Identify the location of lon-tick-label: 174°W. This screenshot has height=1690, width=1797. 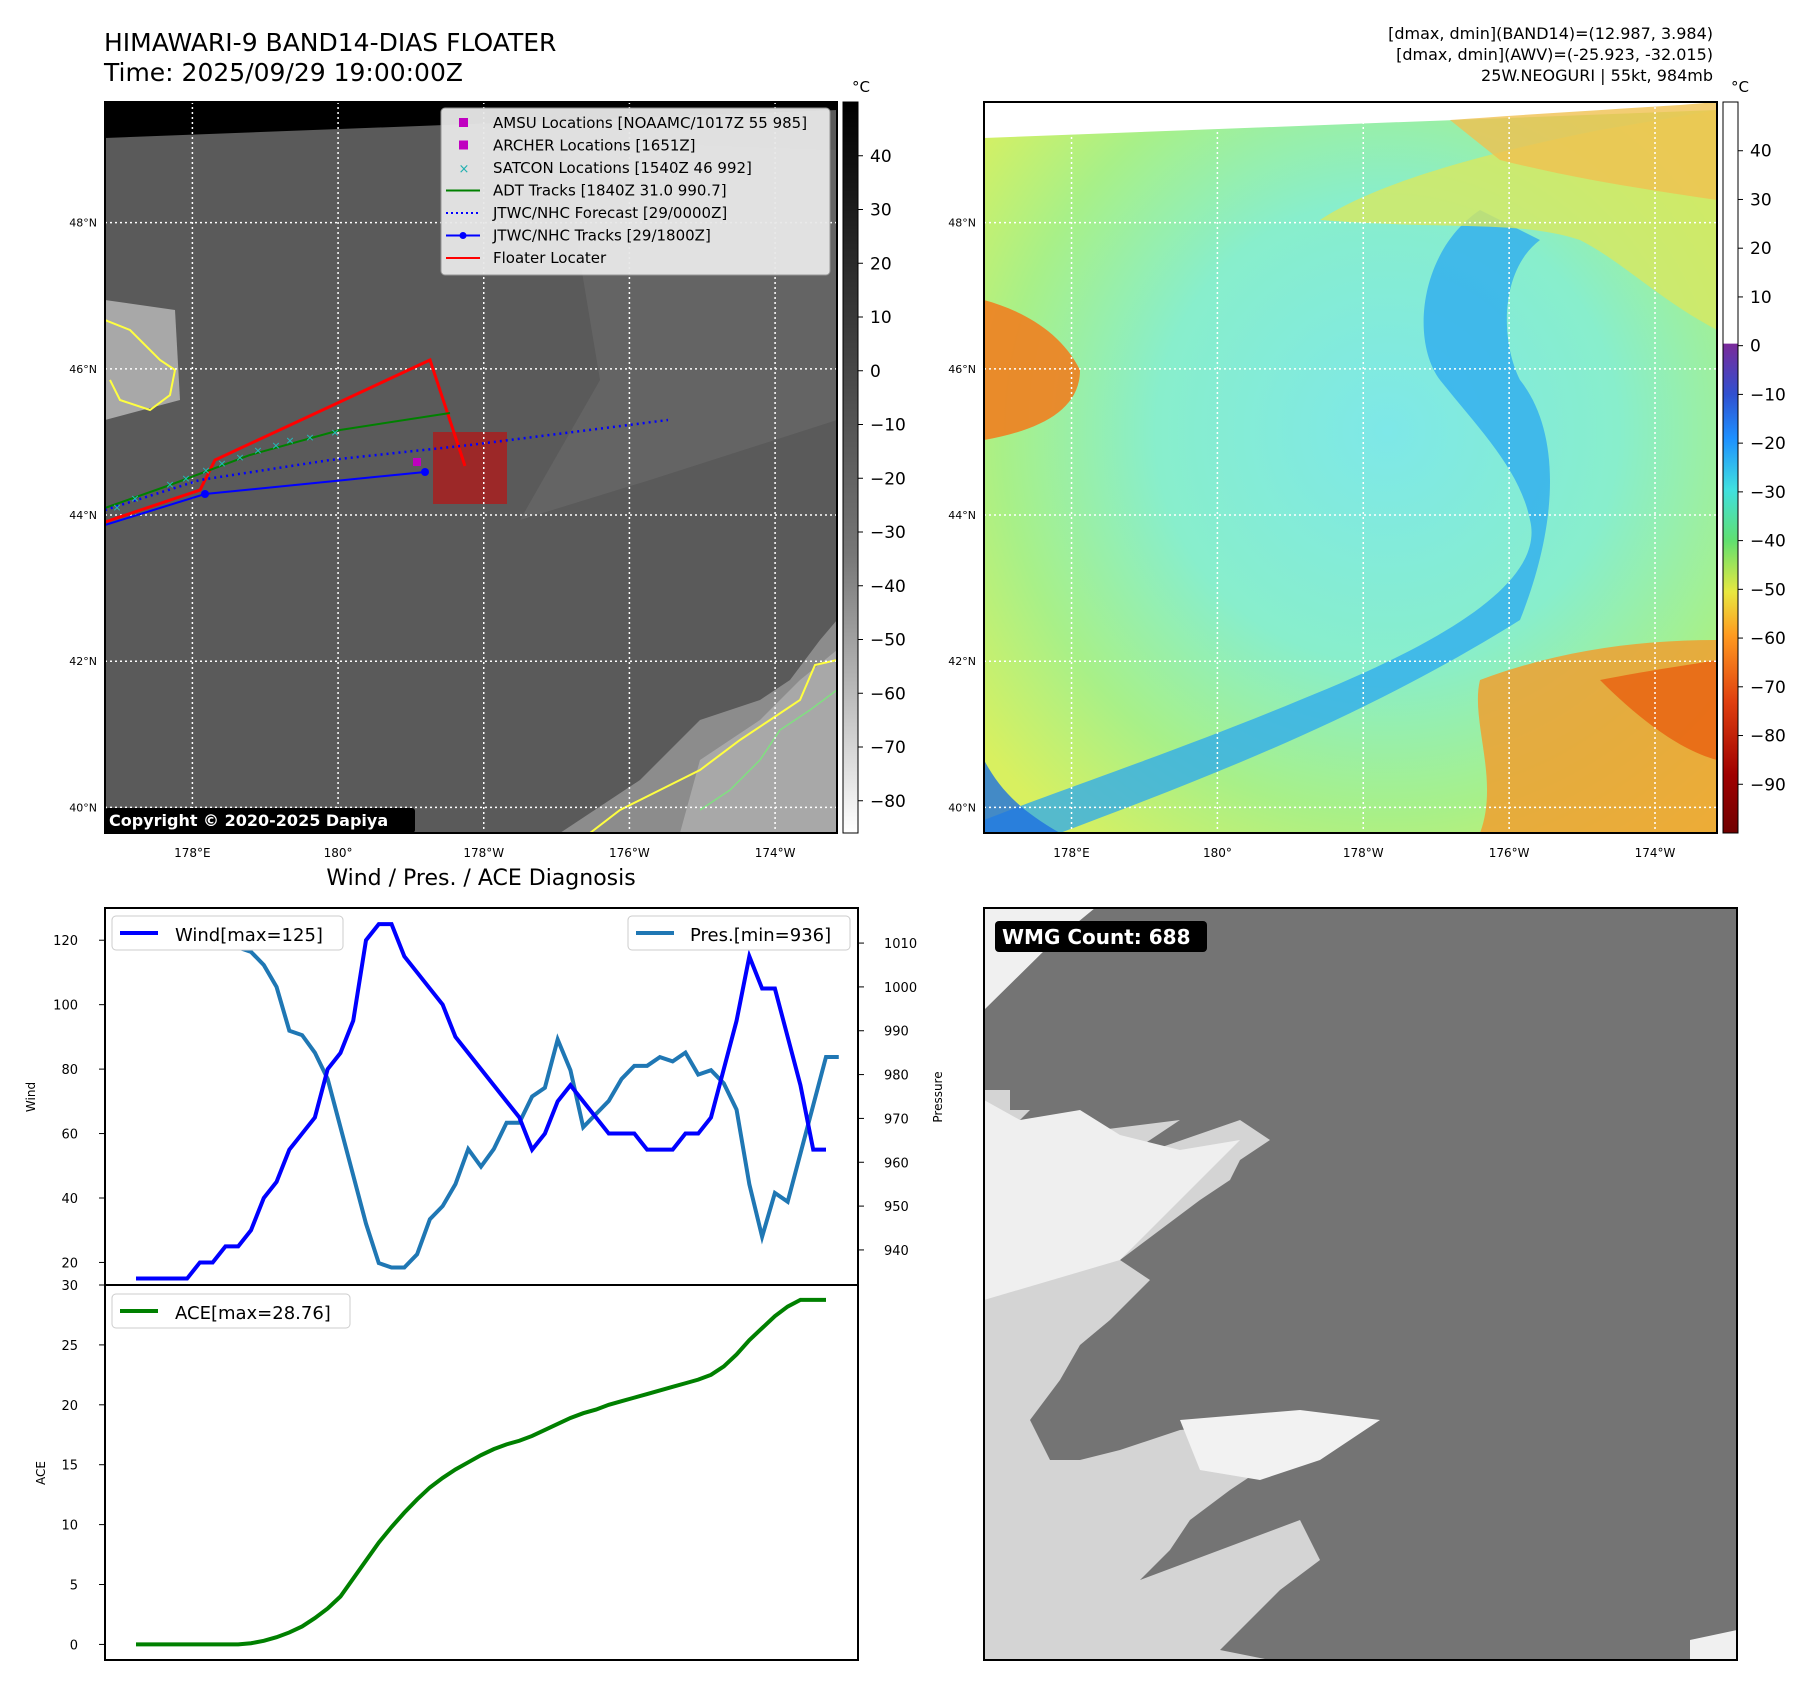
(1655, 853).